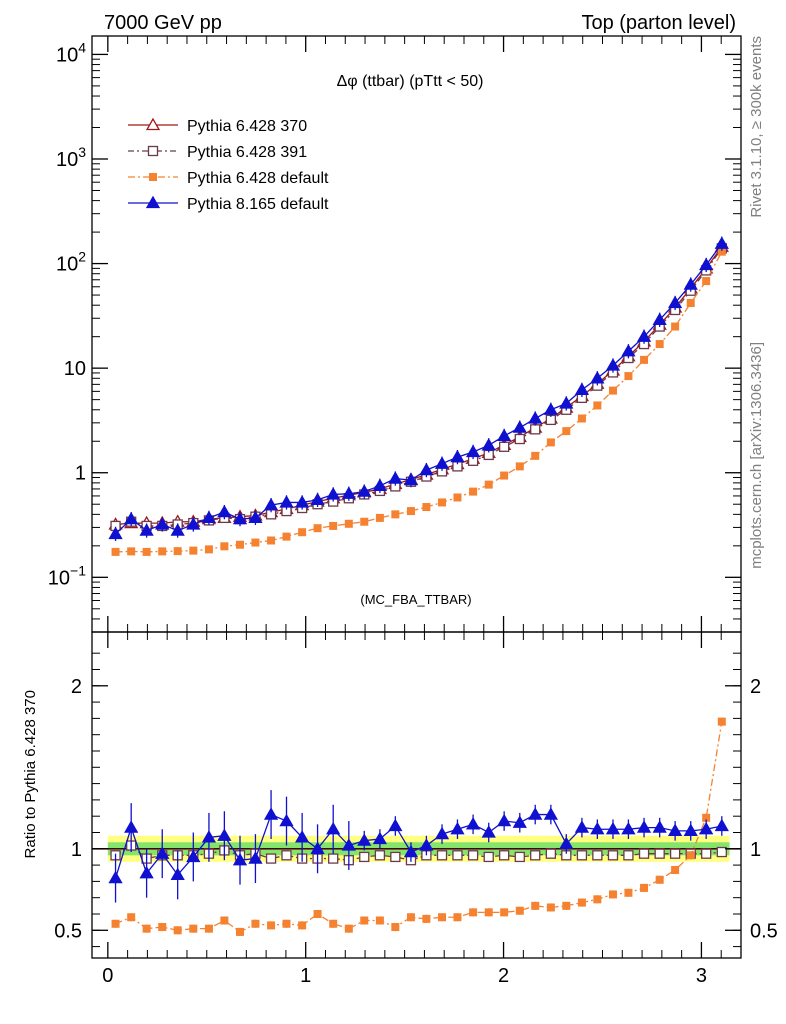 This screenshot has width=786, height=1024. Describe the element at coordinates (75, 369) in the screenshot. I see `y-tick-label: 10` at that location.